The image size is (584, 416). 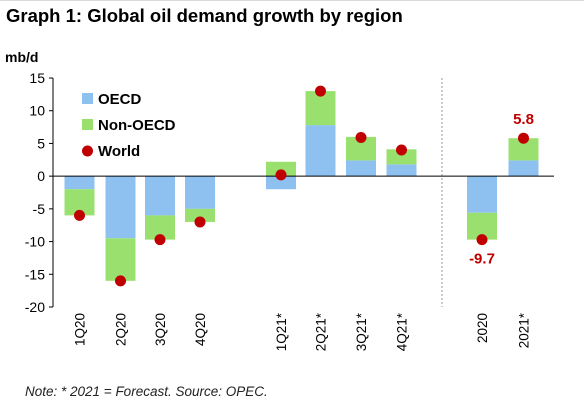 I want to click on x-tick-label: 2020, so click(x=482, y=328).